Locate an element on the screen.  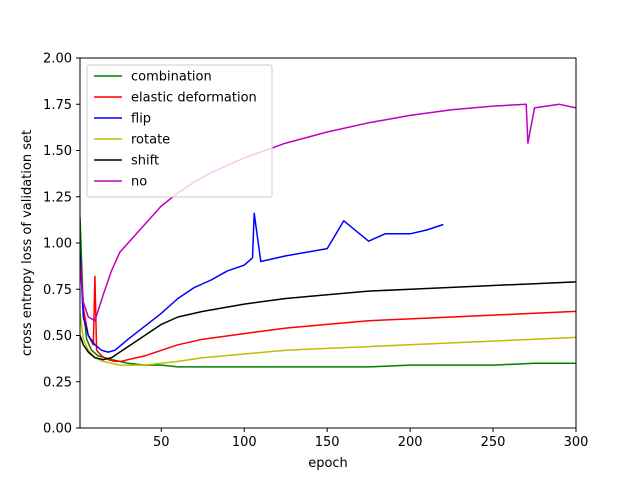
legend-label: no is located at coordinates (139, 182).